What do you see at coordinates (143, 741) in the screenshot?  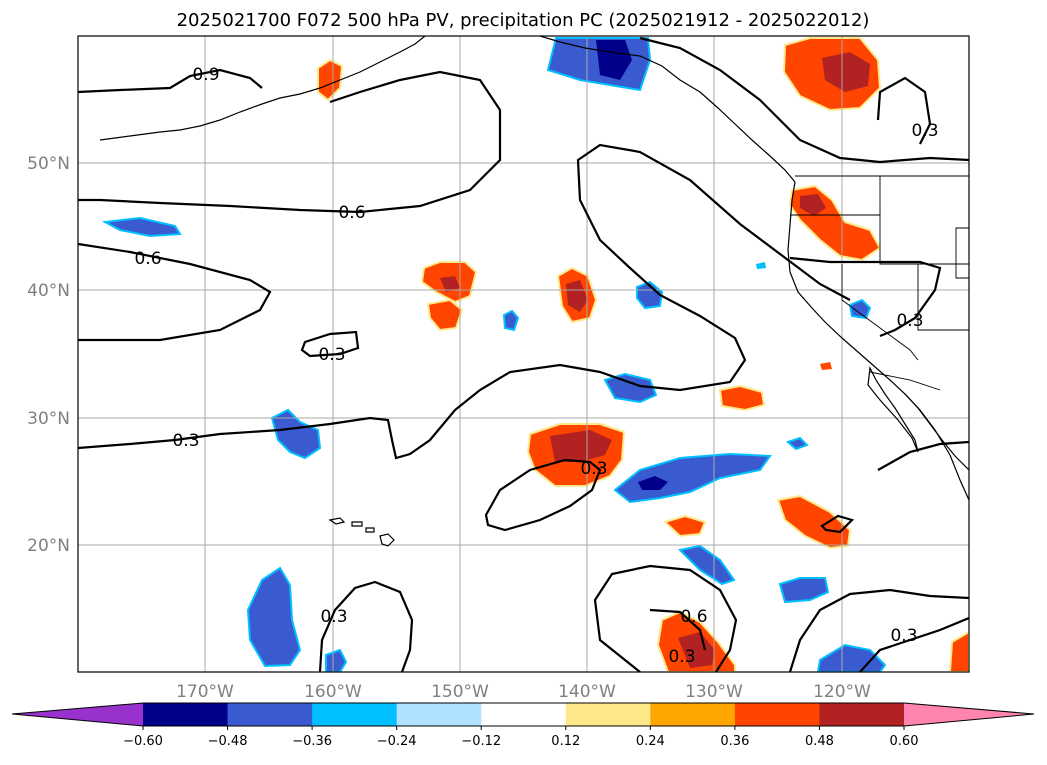 I see `colorbar-tick-label: −0.60` at bounding box center [143, 741].